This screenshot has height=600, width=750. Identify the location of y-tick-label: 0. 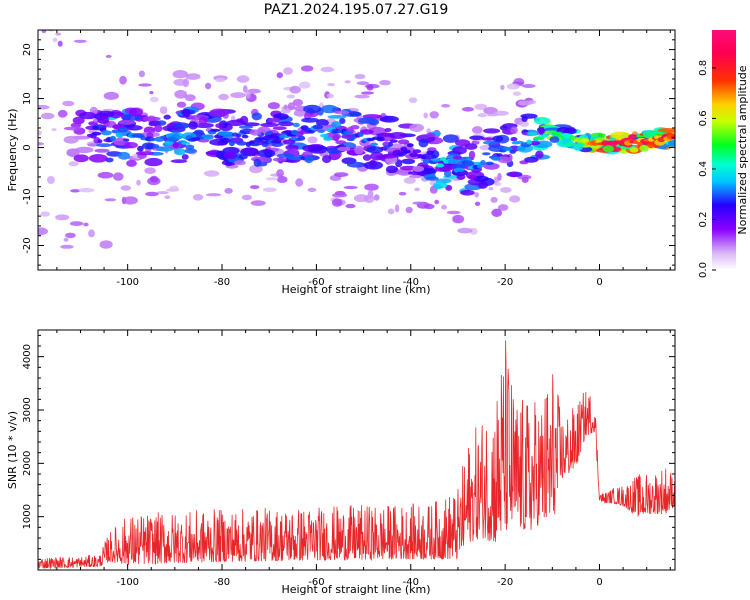
(27, 147).